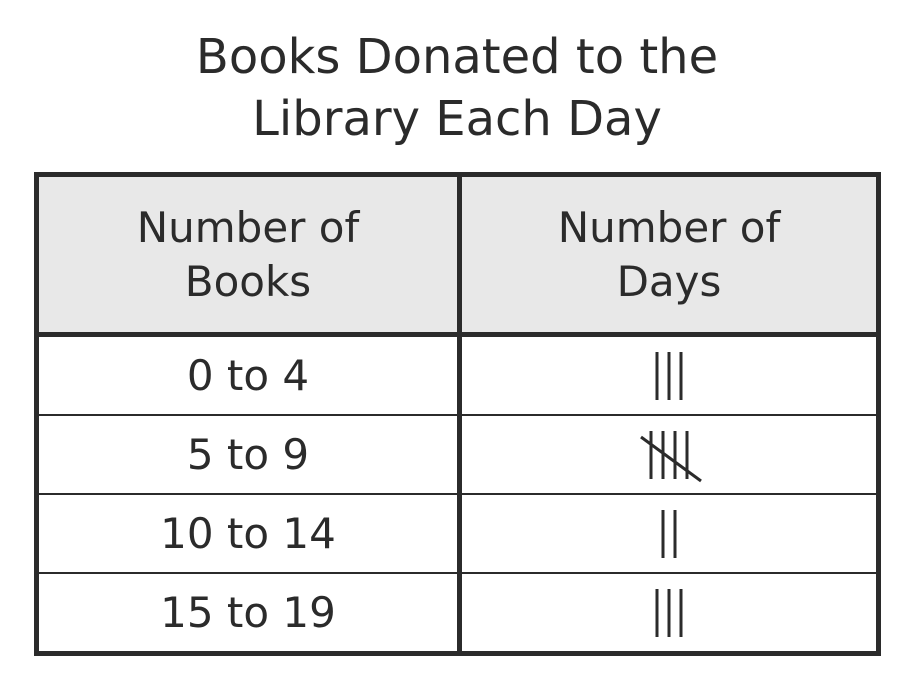 This screenshot has width=914, height=686. I want to click on table-row: 5 to 9, so click(457, 454).